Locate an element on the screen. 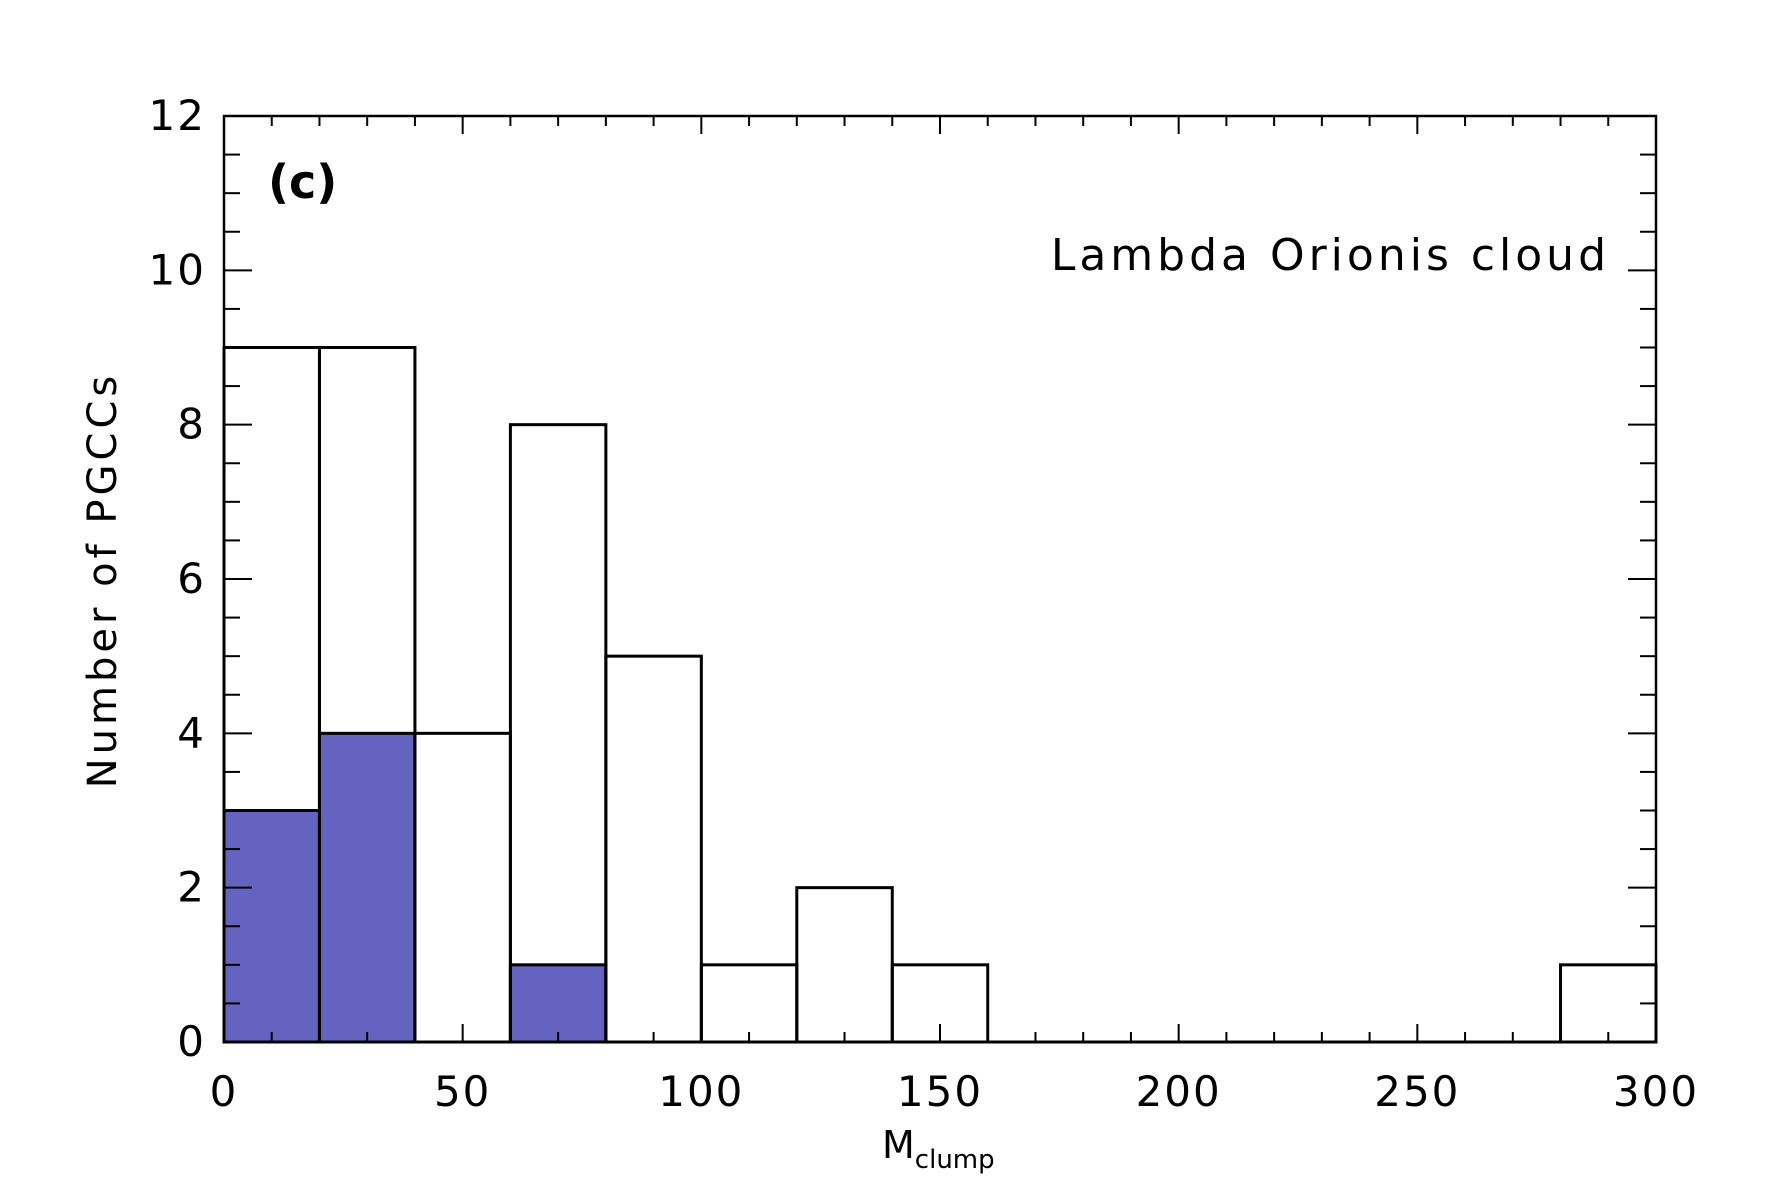  x-tick-labels: 0 50 100 150 200 250 300 is located at coordinates (954, 1091).